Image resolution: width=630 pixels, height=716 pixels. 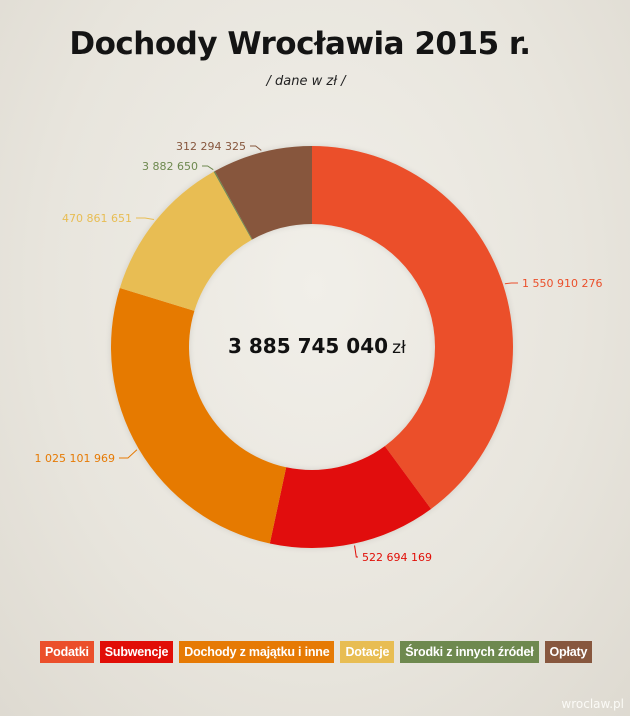 I want to click on slice-subwencje, so click(x=350, y=497).